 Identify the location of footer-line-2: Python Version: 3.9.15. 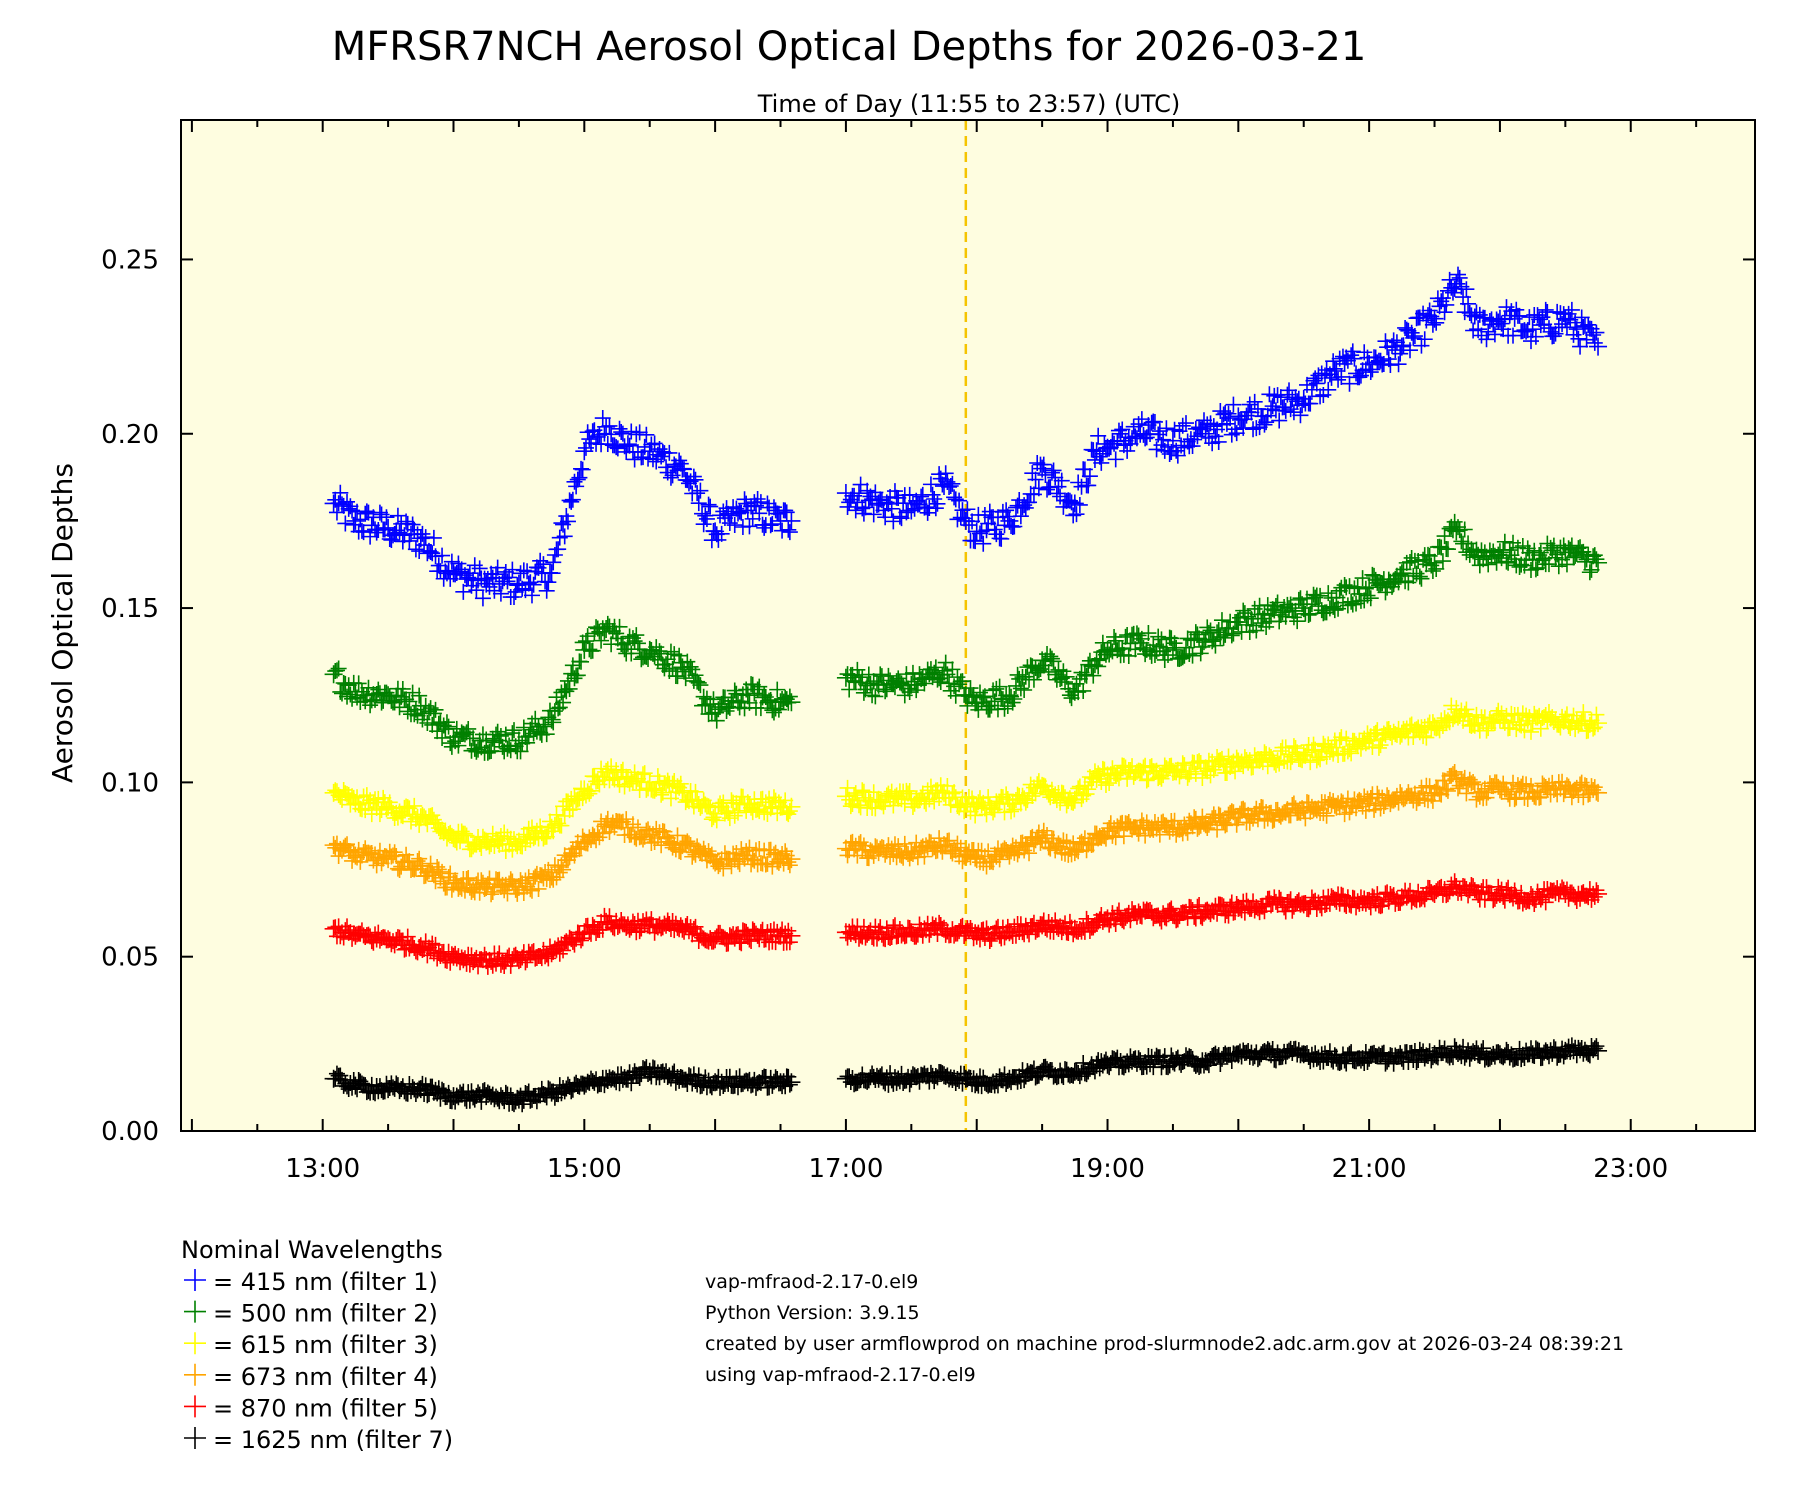
(812, 1313).